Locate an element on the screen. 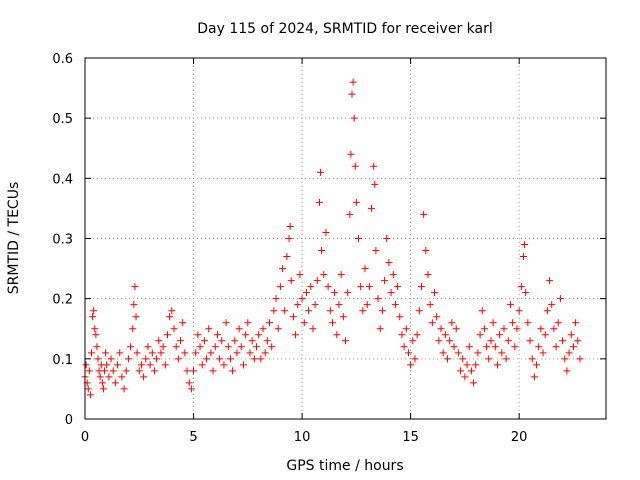 Image resolution: width=640 pixels, height=480 pixels. y-tick-label: 0.6 is located at coordinates (62, 59).